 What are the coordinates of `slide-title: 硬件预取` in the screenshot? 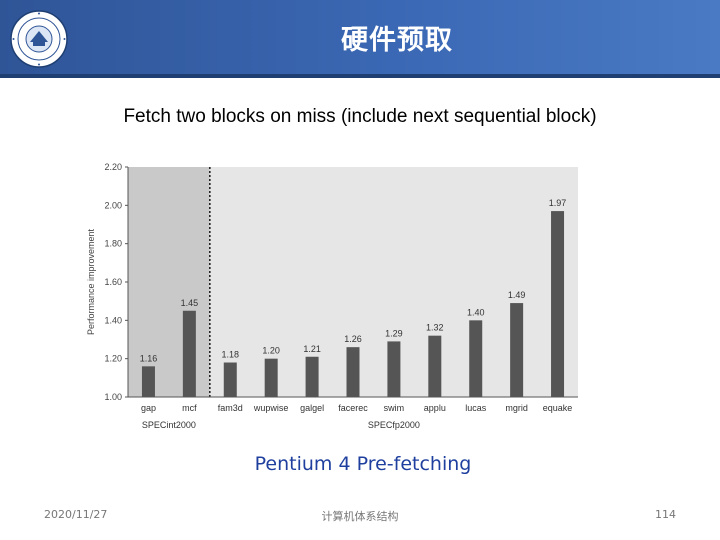 It's located at (397, 40).